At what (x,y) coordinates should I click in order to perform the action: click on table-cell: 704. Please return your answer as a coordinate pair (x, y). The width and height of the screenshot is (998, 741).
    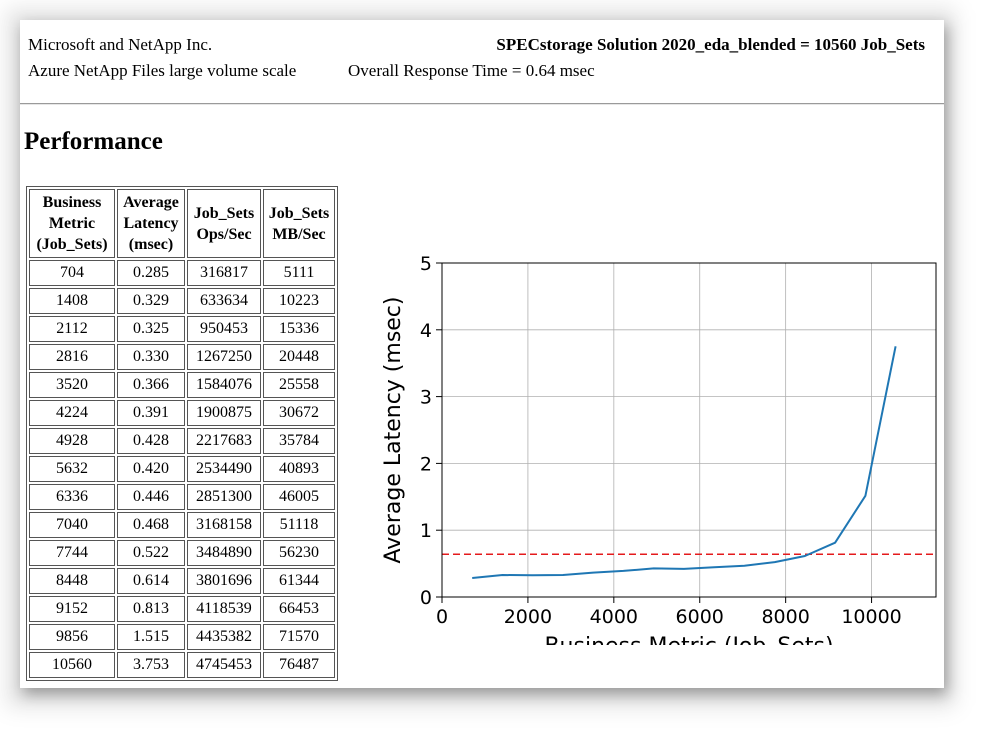
    Looking at the image, I should click on (72, 273).